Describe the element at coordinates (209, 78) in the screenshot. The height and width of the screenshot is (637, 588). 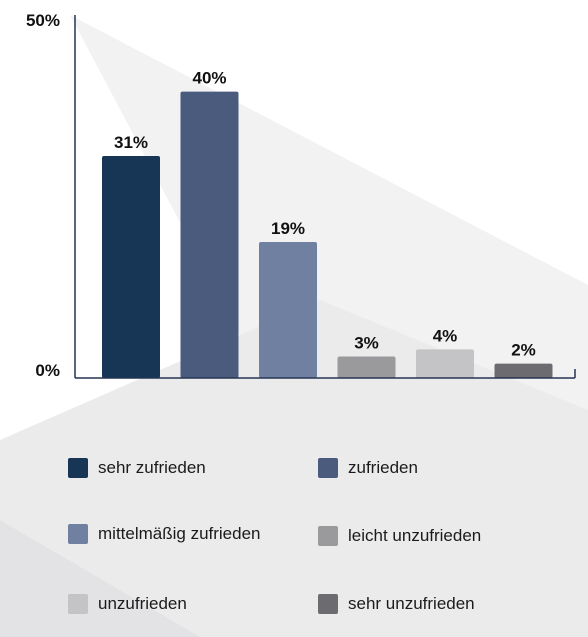
I see `data-label: 40%` at that location.